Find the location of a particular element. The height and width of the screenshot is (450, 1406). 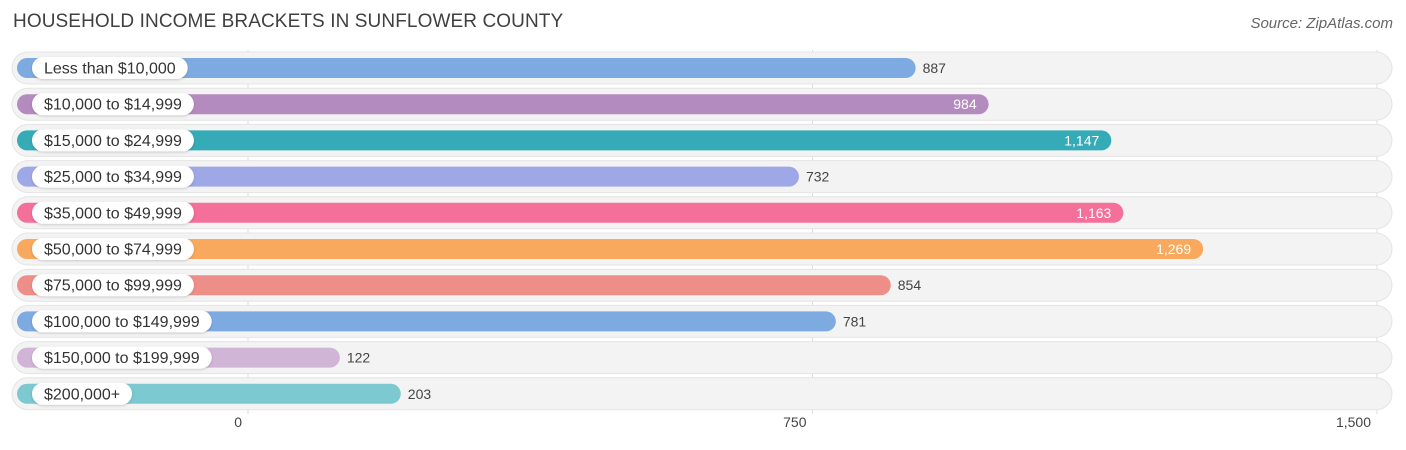

value-label: 732 is located at coordinates (818, 177).